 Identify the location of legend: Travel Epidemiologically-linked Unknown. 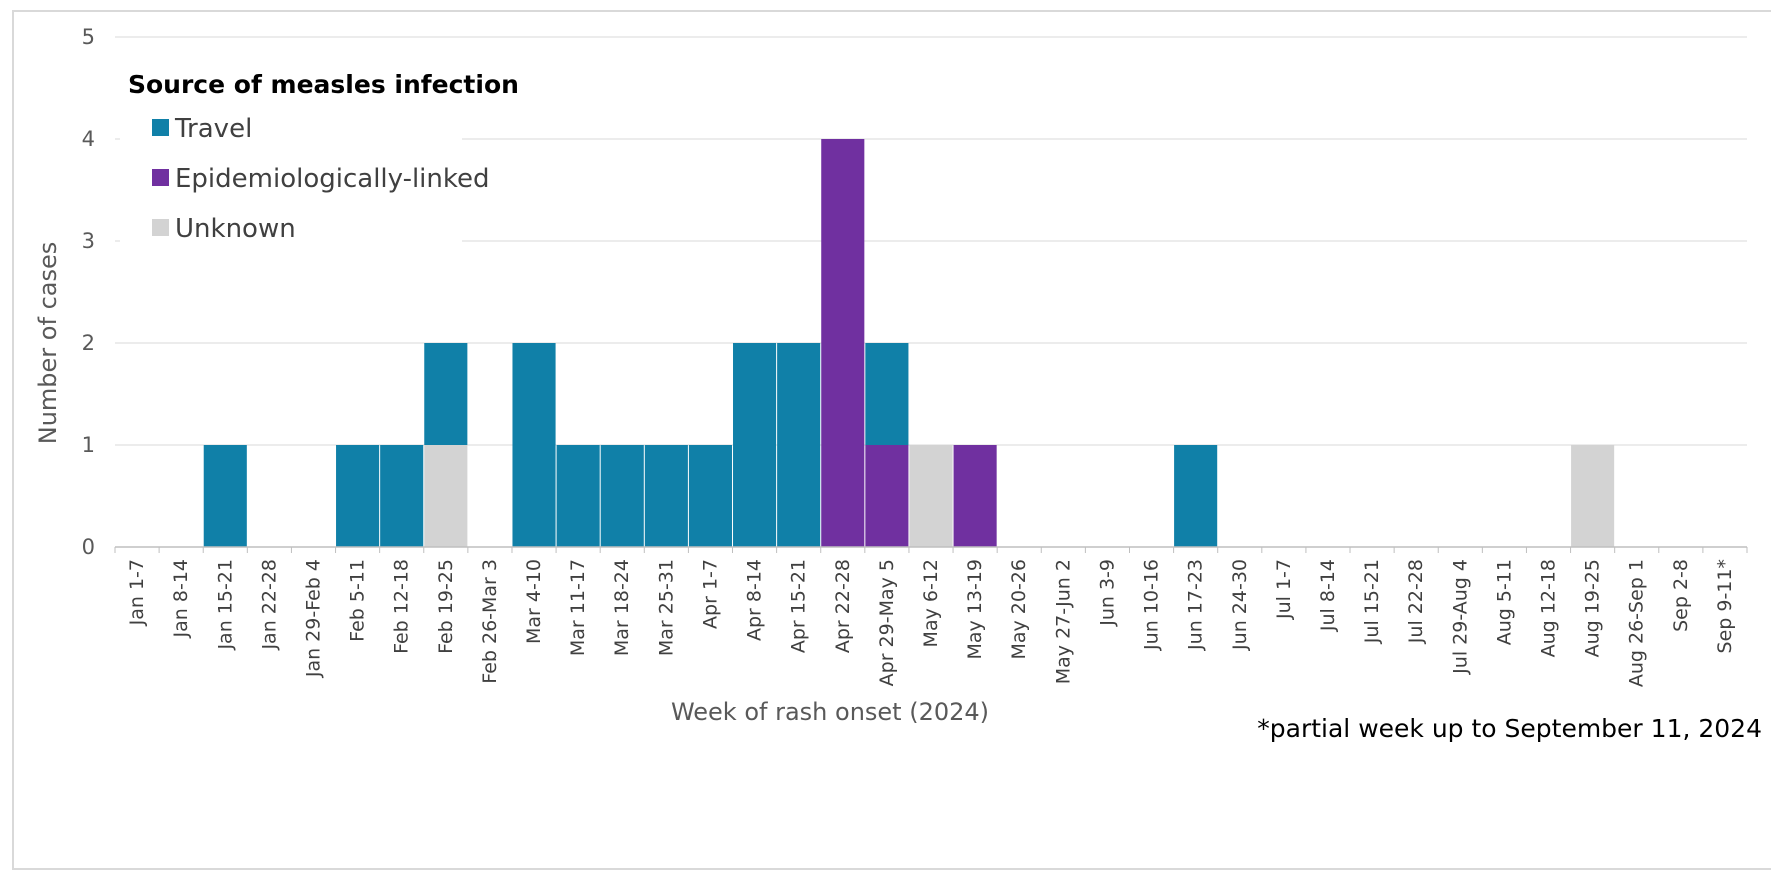
(321, 179).